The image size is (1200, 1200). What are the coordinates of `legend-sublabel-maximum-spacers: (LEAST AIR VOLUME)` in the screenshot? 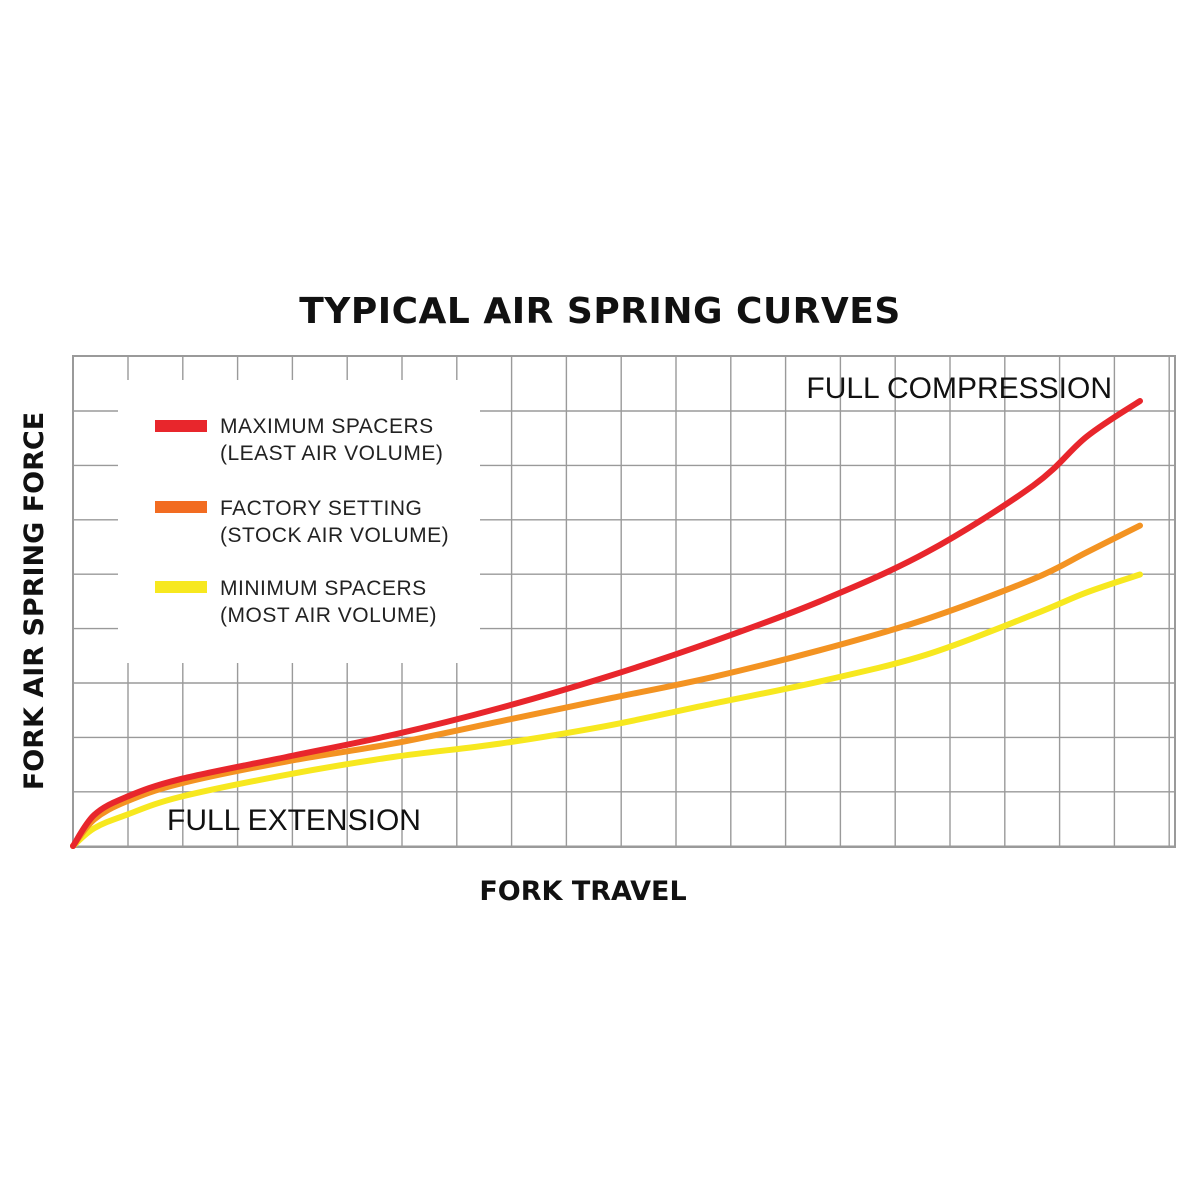 It's located at (331, 453).